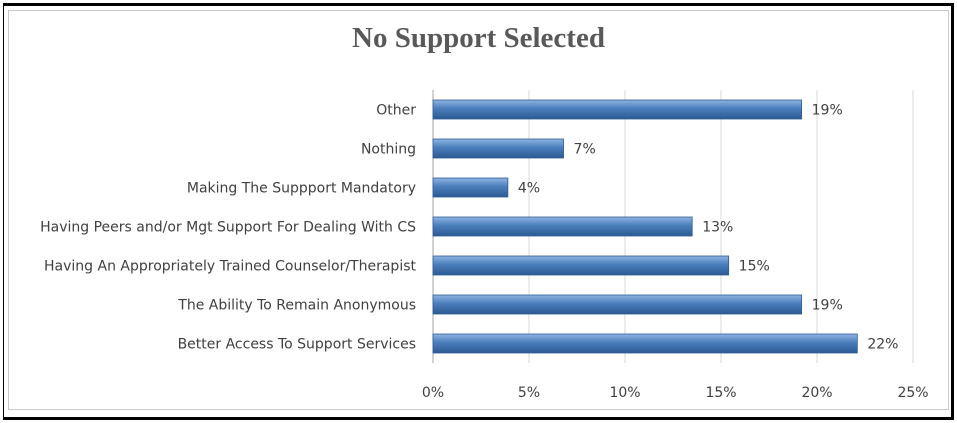  What do you see at coordinates (754, 267) in the screenshot?
I see `data-label: 15%` at bounding box center [754, 267].